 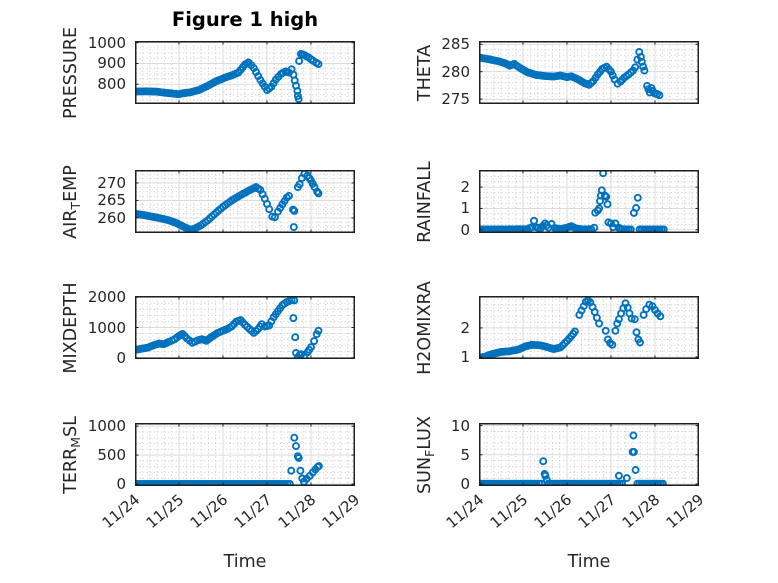 What do you see at coordinates (455, 71) in the screenshot?
I see `y-tick-label: 280` at bounding box center [455, 71].